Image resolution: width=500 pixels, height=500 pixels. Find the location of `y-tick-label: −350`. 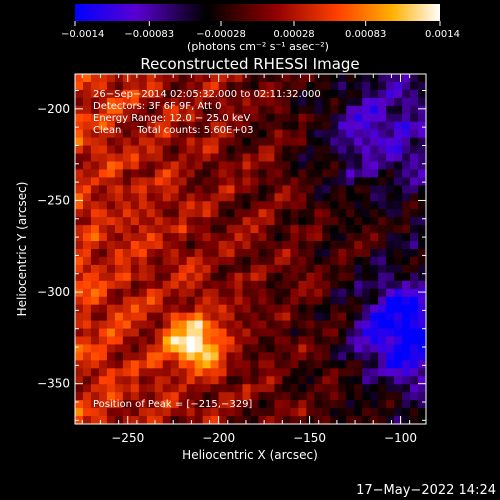

y-tick-label: −350 is located at coordinates (53, 384).